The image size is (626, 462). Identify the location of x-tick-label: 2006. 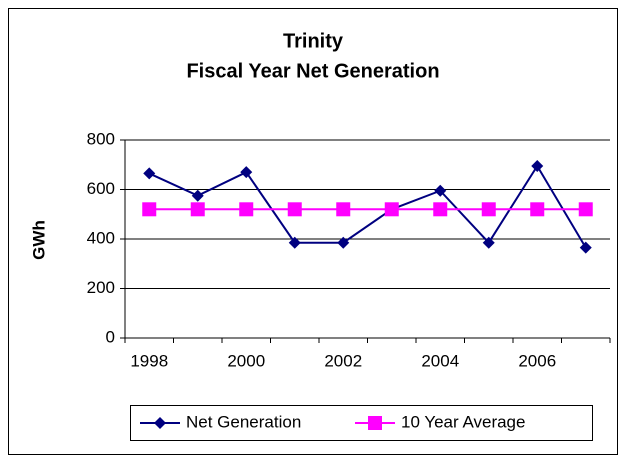
(537, 360).